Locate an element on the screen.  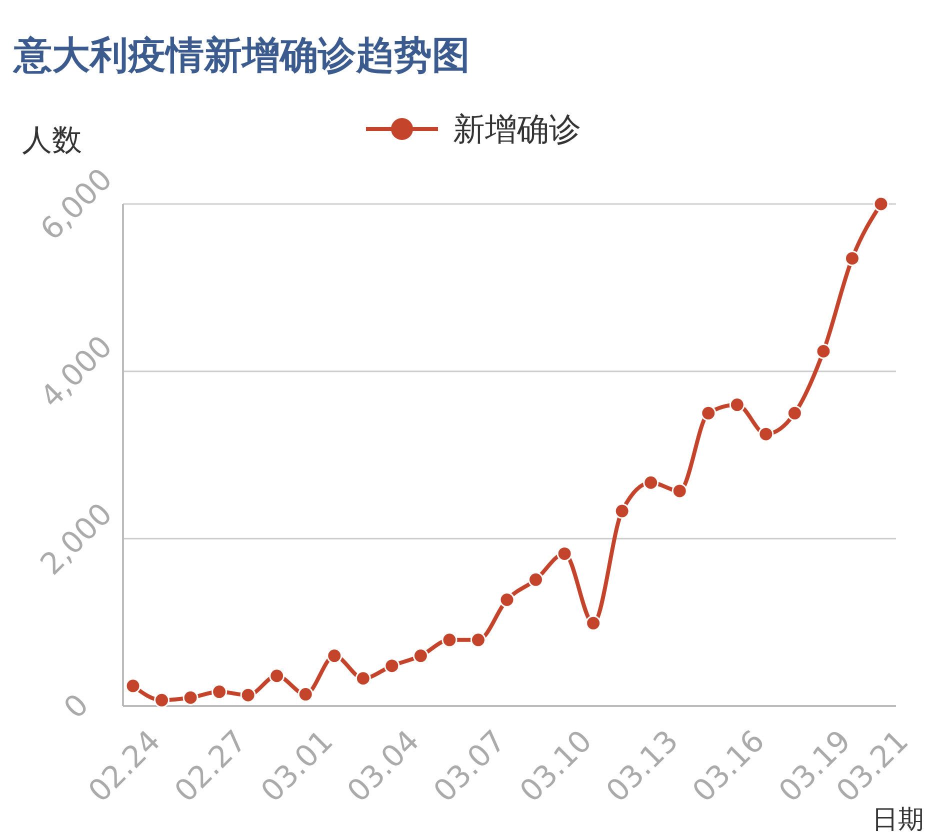
y-axis-title: 人数 is located at coordinates (52, 140).